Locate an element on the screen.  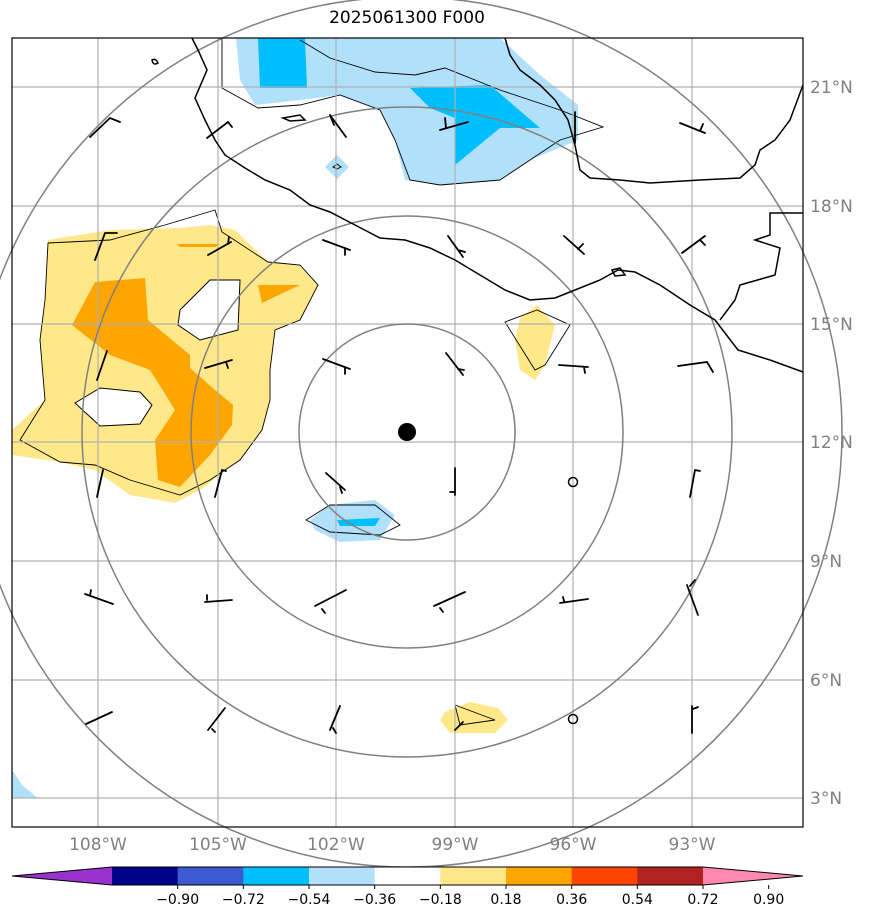
colorbar-tick-label: −0.90 is located at coordinates (177, 900).